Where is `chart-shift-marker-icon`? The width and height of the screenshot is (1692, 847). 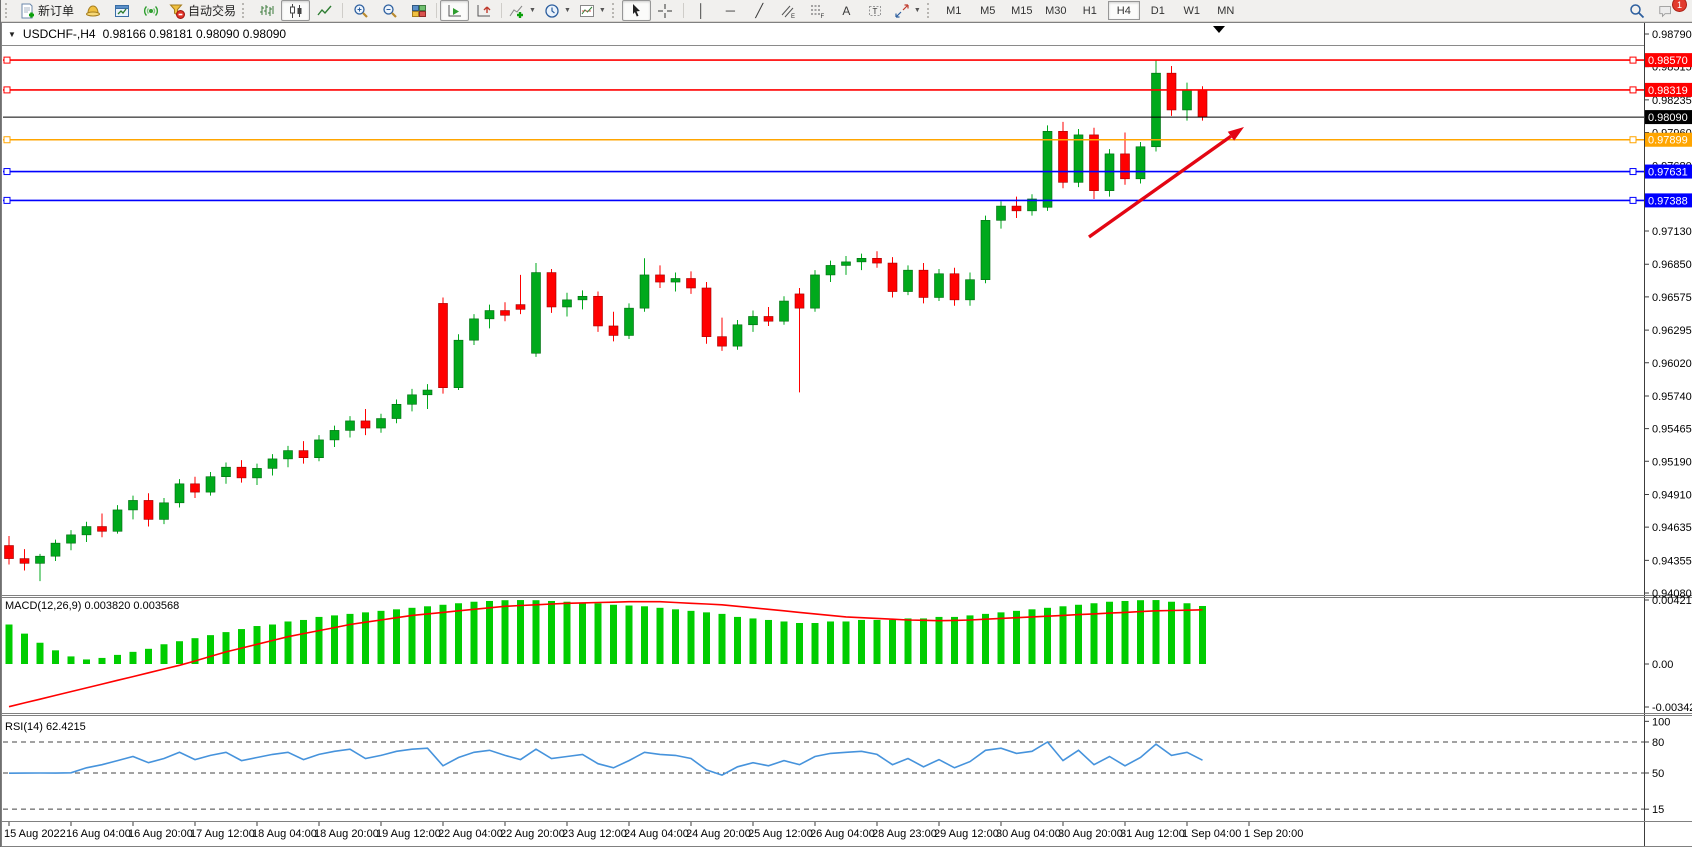
chart-shift-marker-icon is located at coordinates (1219, 29).